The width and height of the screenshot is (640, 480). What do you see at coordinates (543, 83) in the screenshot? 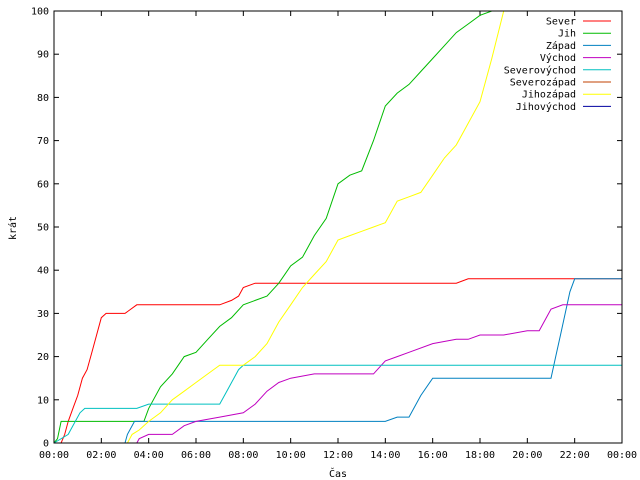
I see `legend-label: Severozápad` at bounding box center [543, 83].